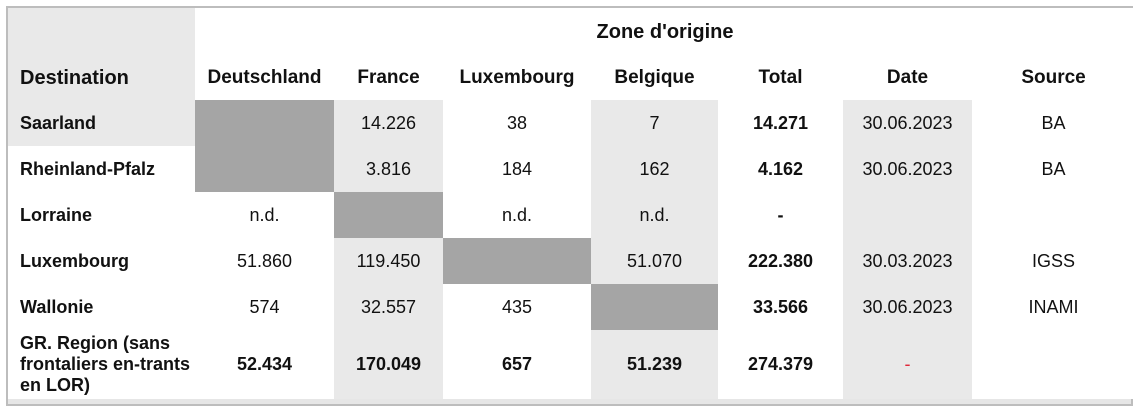  What do you see at coordinates (388, 364) in the screenshot?
I see `cell-france: 170.049` at bounding box center [388, 364].